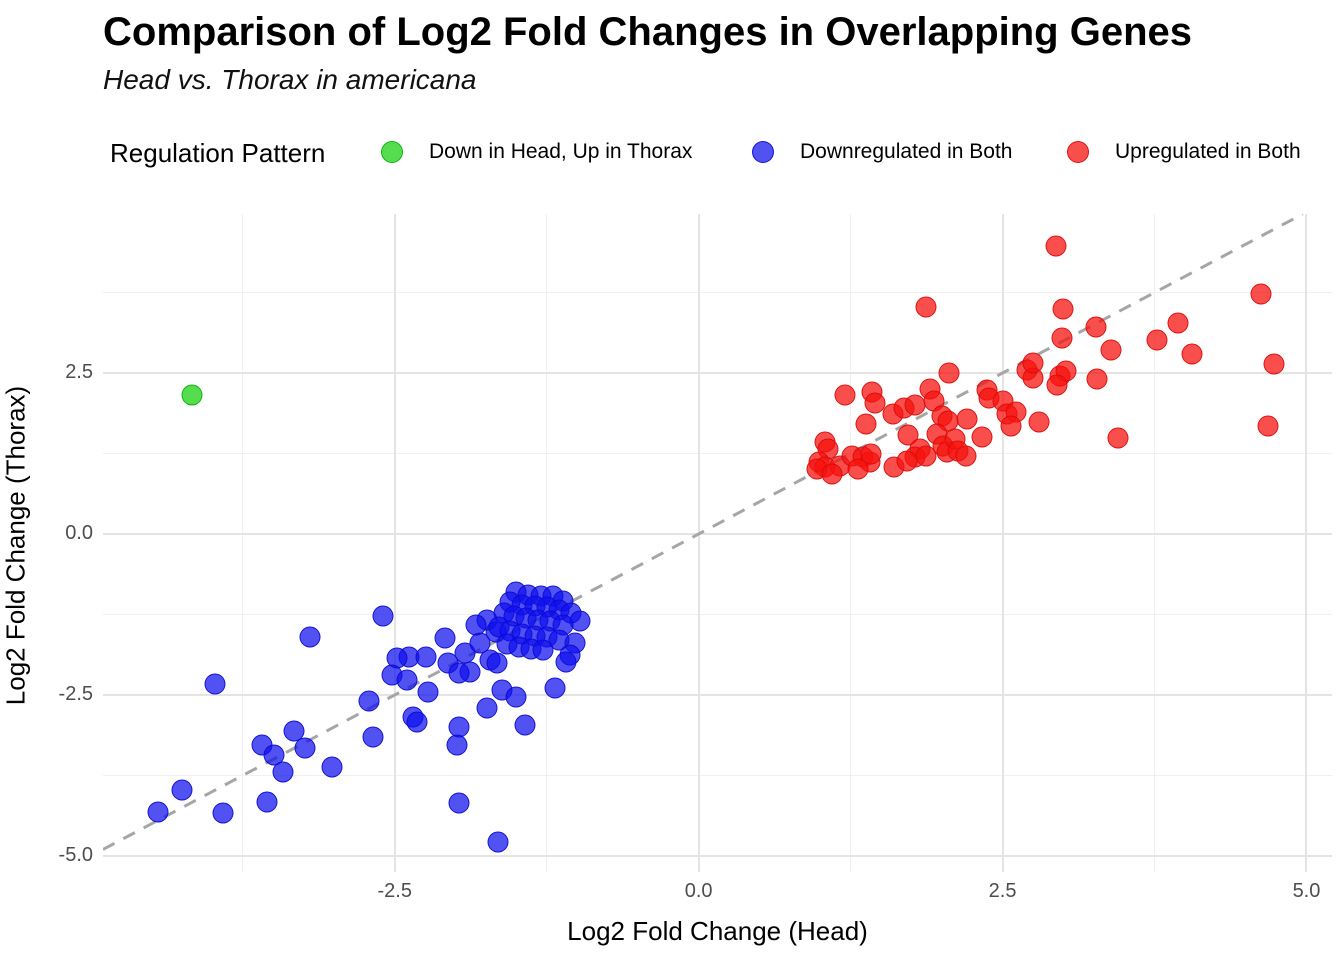  Describe the element at coordinates (75, 854) in the screenshot. I see `y-tick-label: -5.0` at that location.